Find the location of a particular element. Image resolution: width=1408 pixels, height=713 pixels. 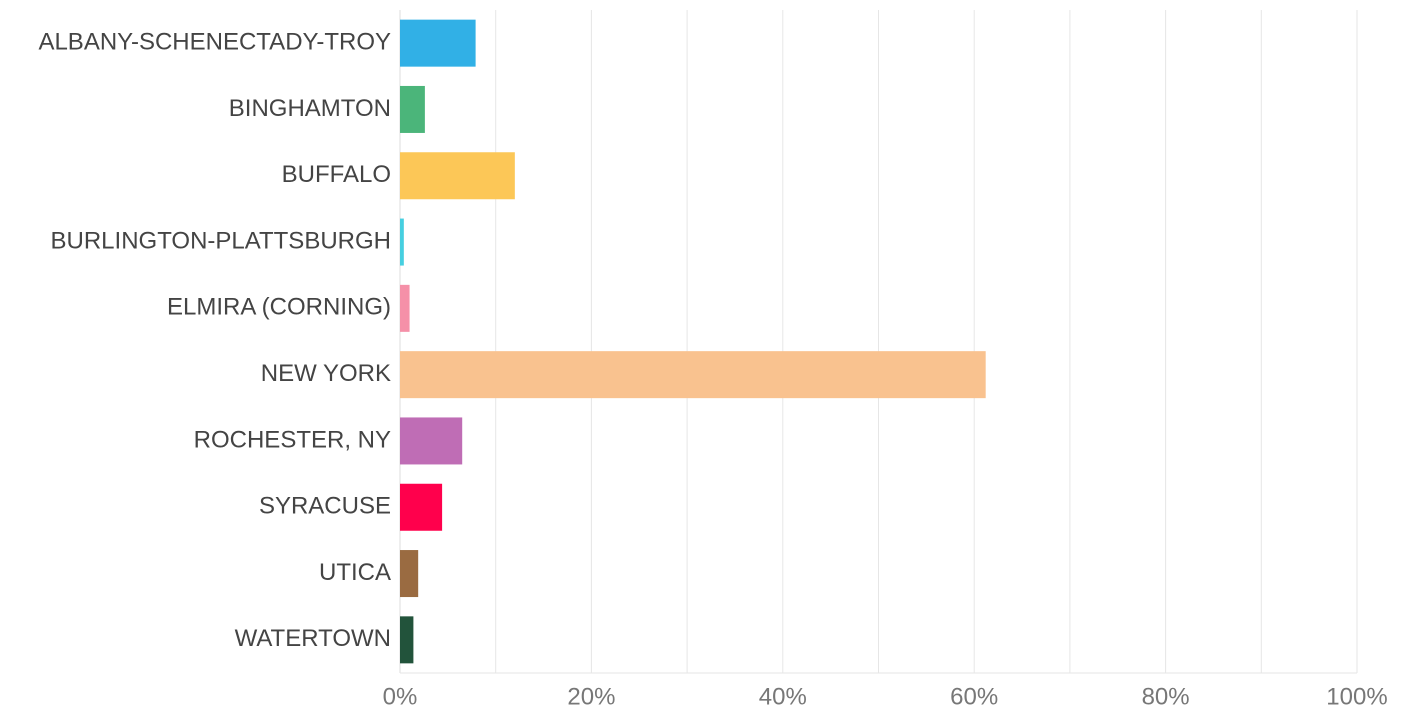

x-tick-label: 60% is located at coordinates (974, 696).